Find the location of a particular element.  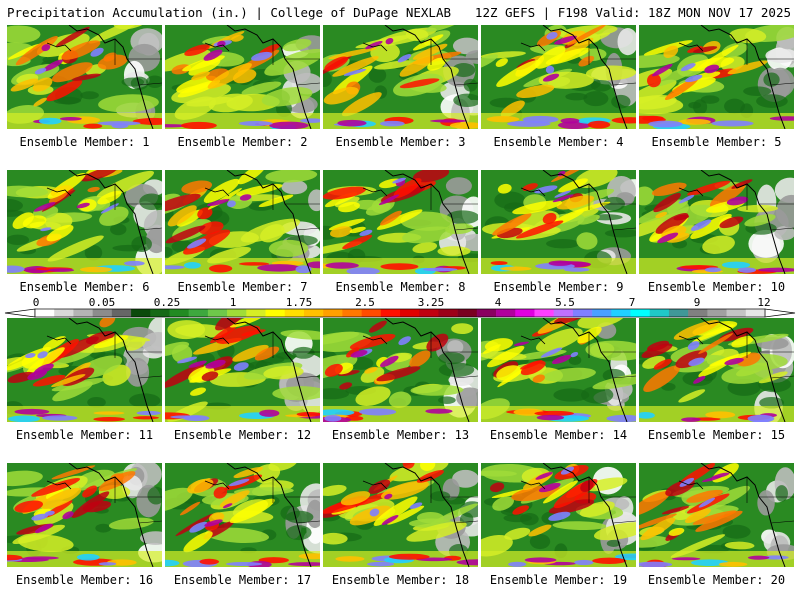

ensemble-member-label: Ensemble Member: 15 is located at coordinates (716, 435).